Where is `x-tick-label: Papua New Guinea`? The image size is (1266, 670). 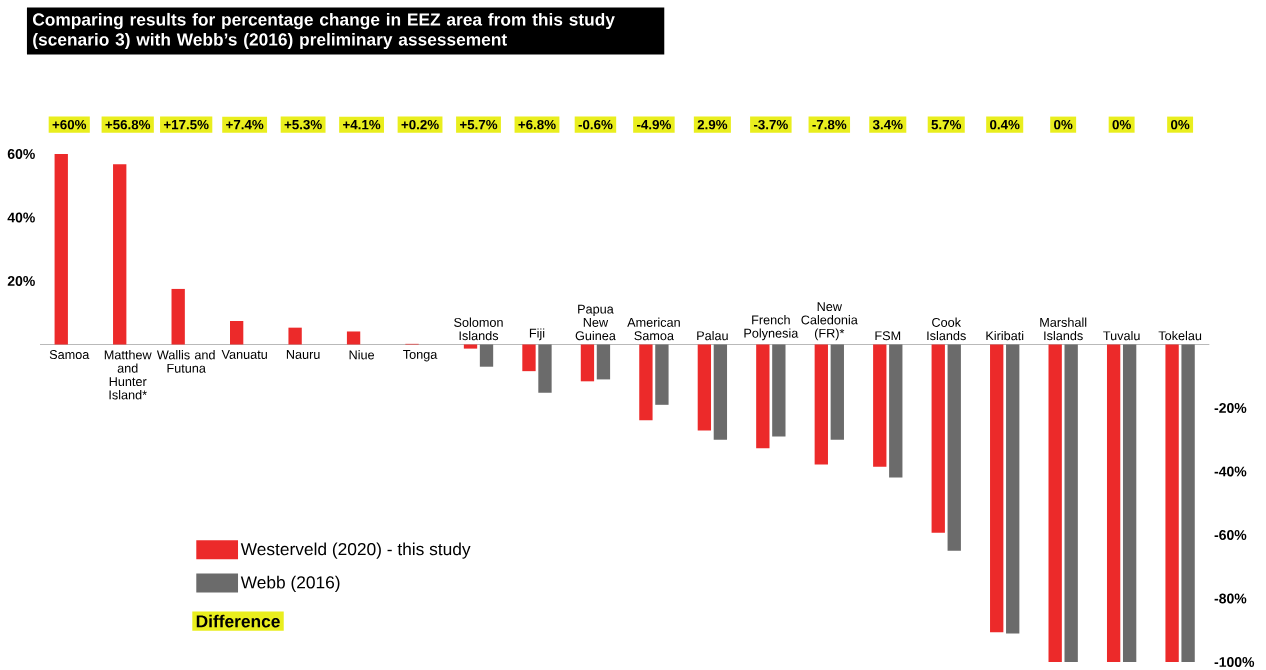
x-tick-label: Papua New Guinea is located at coordinates (595, 322).